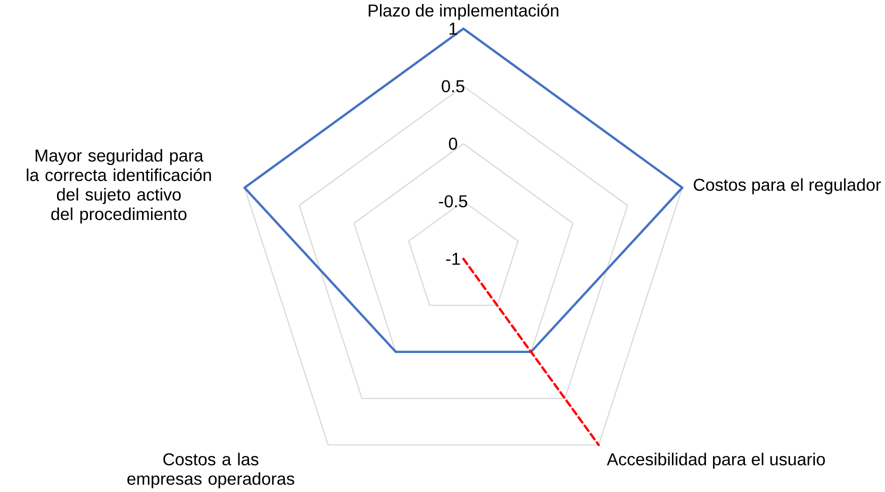 This screenshot has width=885, height=492. What do you see at coordinates (210, 470) in the screenshot?
I see `spoke-label: Costos a las empresas operadoras` at bounding box center [210, 470].